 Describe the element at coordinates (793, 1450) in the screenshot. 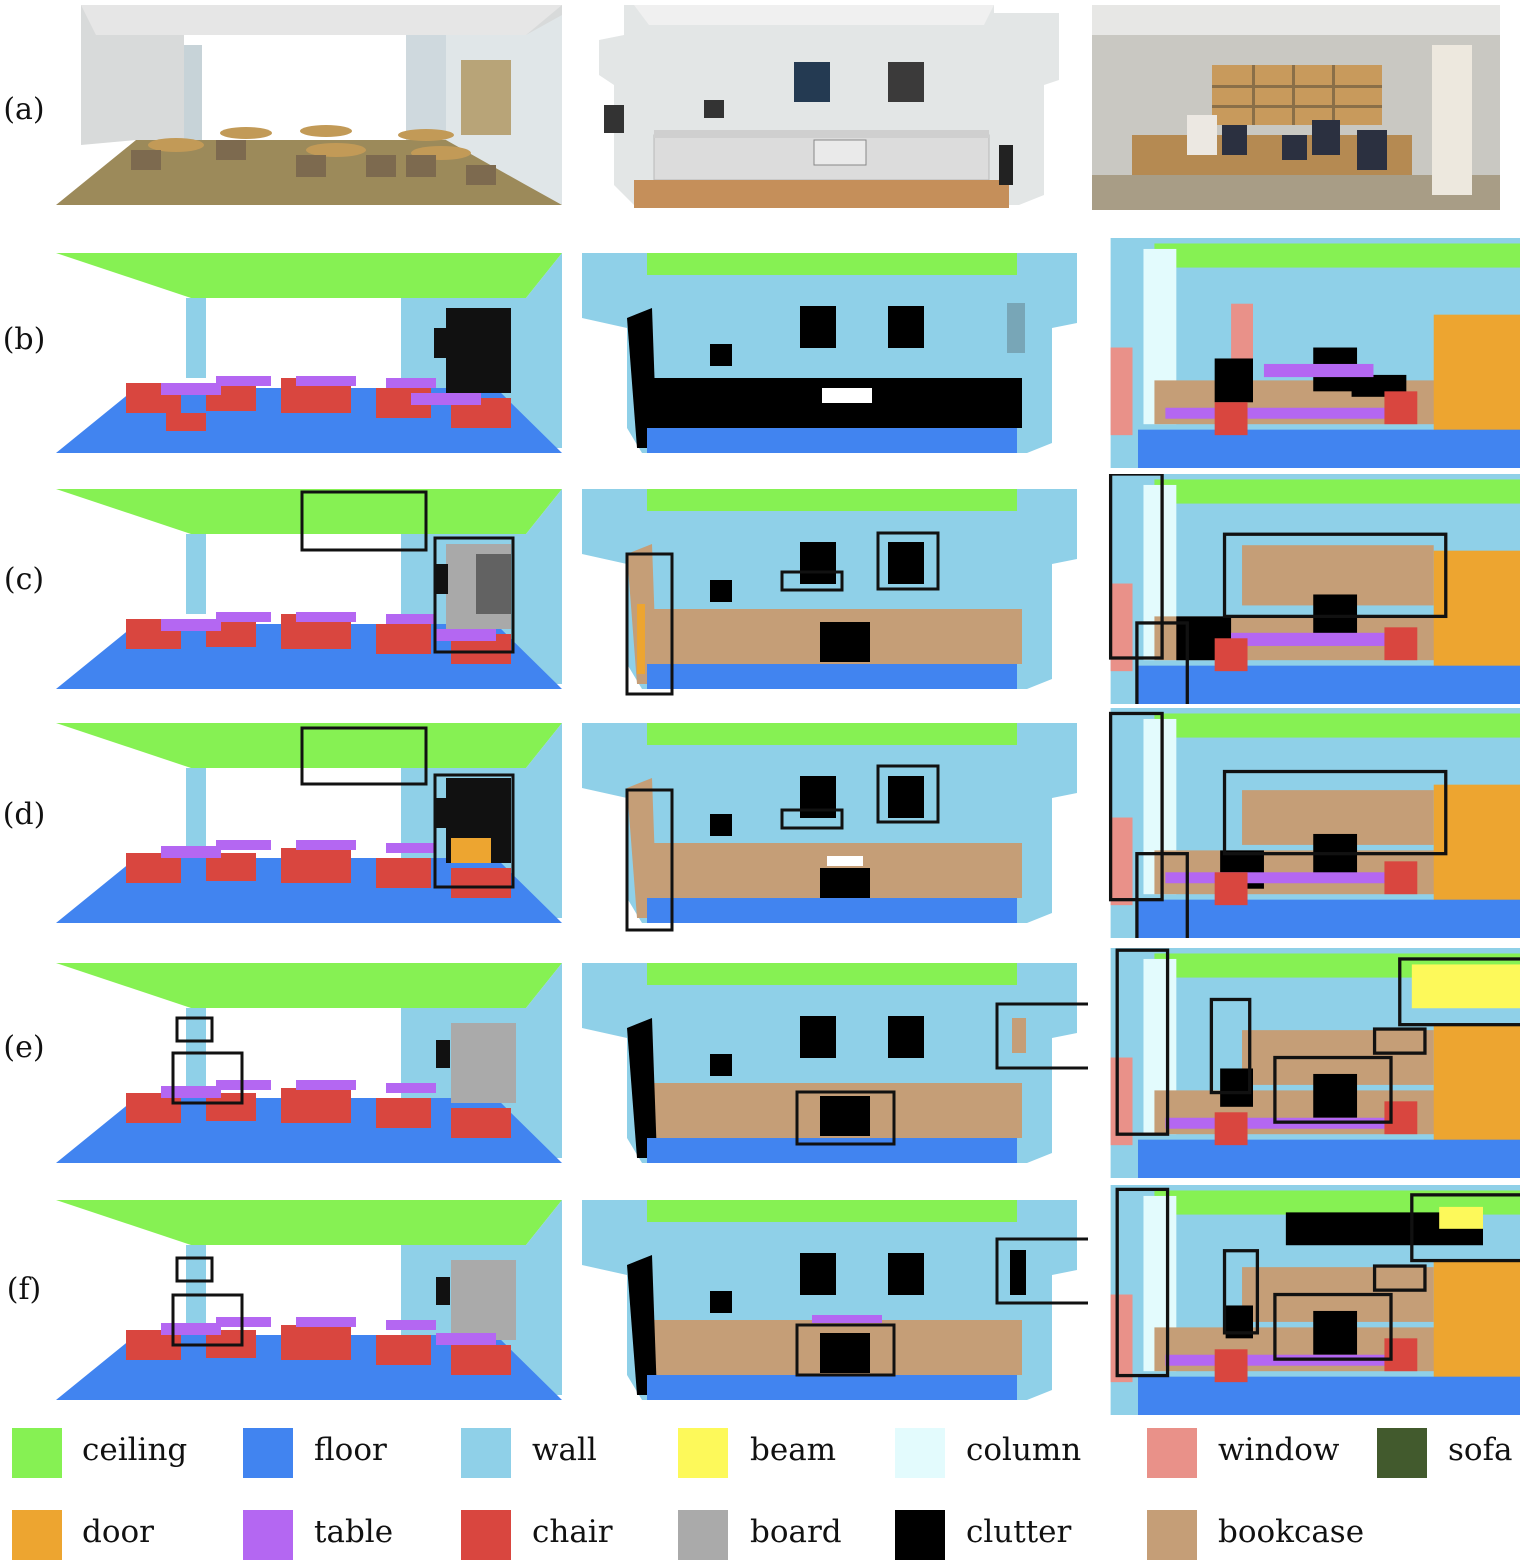

I see `legend-label-beam: beam` at that location.